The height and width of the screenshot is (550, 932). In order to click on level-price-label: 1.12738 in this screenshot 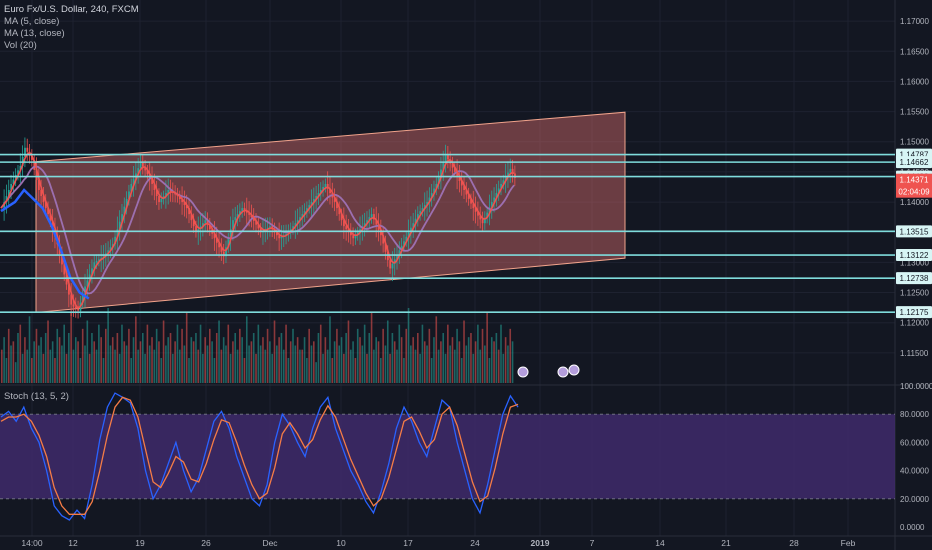, I will do `click(914, 278)`.